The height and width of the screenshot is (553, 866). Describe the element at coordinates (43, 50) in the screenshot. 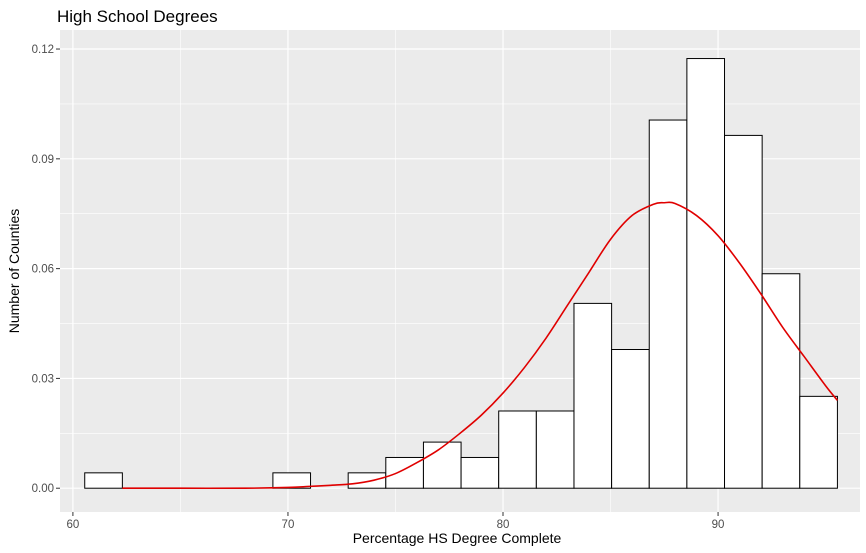

I see `y-tick-label: 0.12` at that location.